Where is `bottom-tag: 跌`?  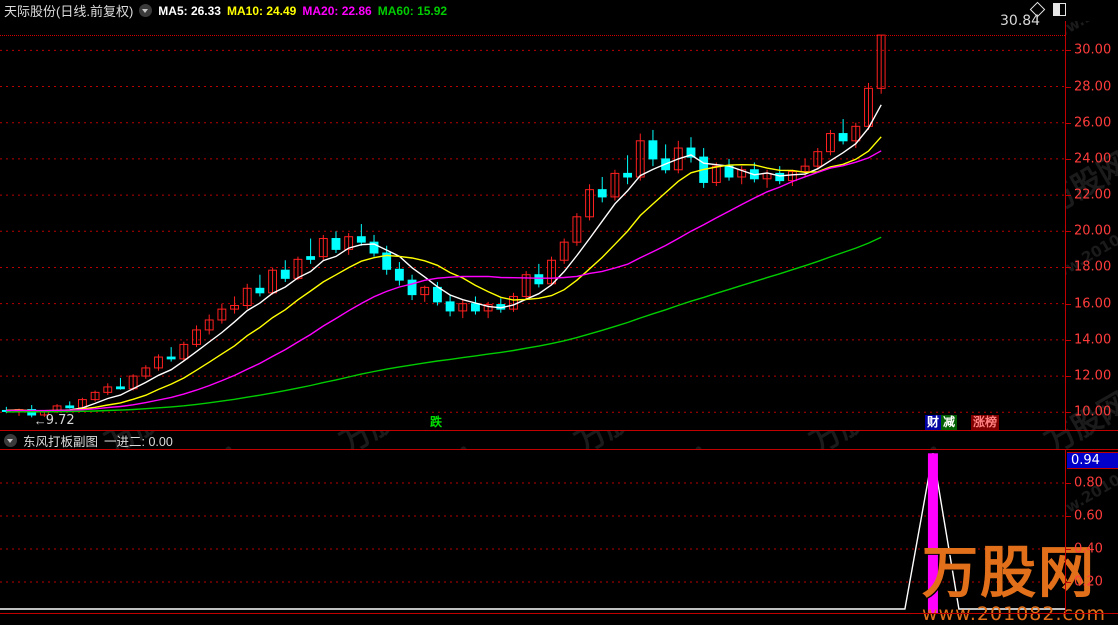 bottom-tag: 跌 is located at coordinates (436, 422).